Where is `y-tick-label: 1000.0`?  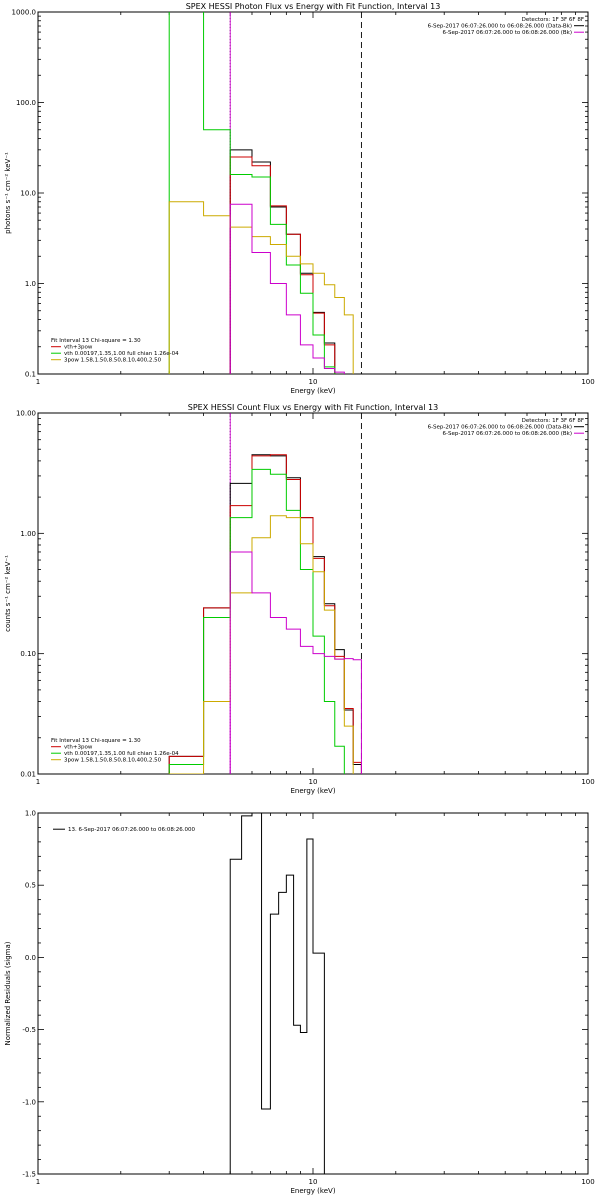 y-tick-label: 1000.0 is located at coordinates (24, 13).